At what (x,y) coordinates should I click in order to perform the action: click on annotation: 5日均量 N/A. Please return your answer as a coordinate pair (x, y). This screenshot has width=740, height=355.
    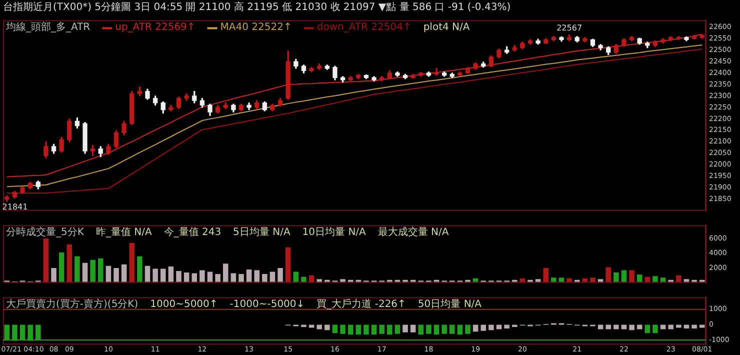
    Looking at the image, I should click on (261, 232).